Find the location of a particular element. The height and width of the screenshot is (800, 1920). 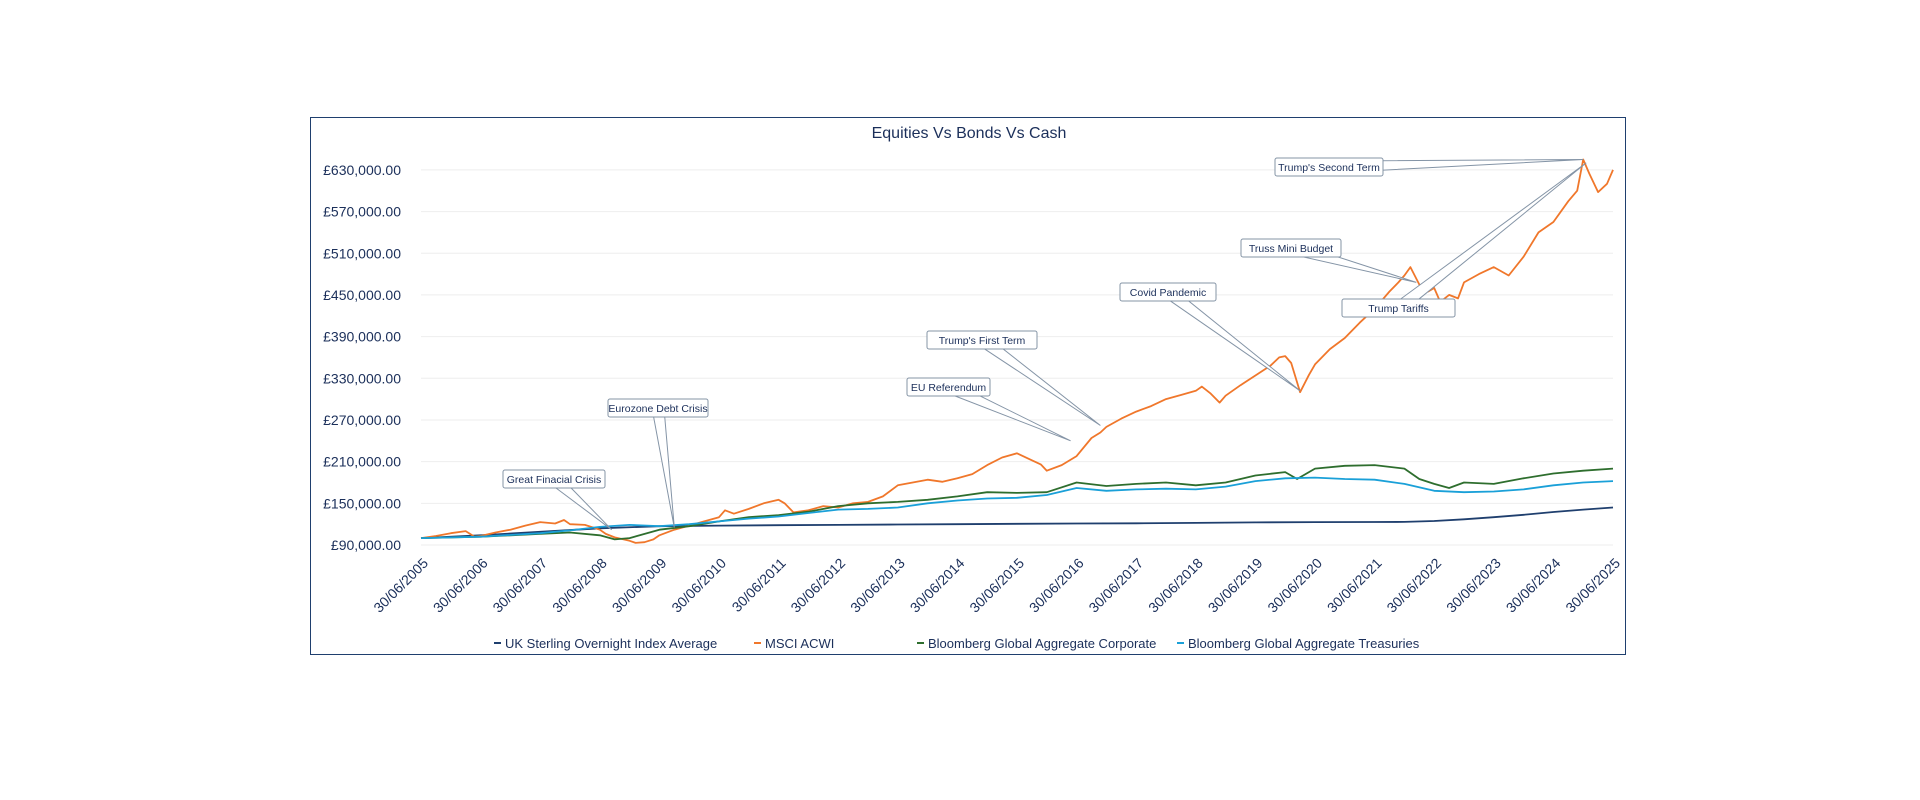

legend-label: Bloomberg Global Aggregate Treasuries is located at coordinates (1304, 643).